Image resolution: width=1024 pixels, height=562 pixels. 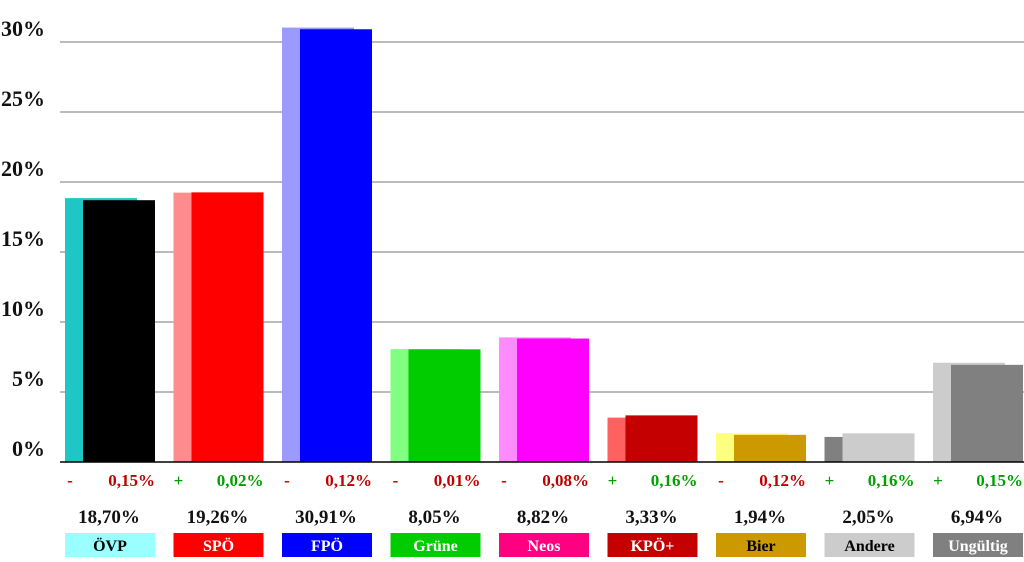 What do you see at coordinates (457, 480) in the screenshot?
I see `change-value: 0,01%` at bounding box center [457, 480].